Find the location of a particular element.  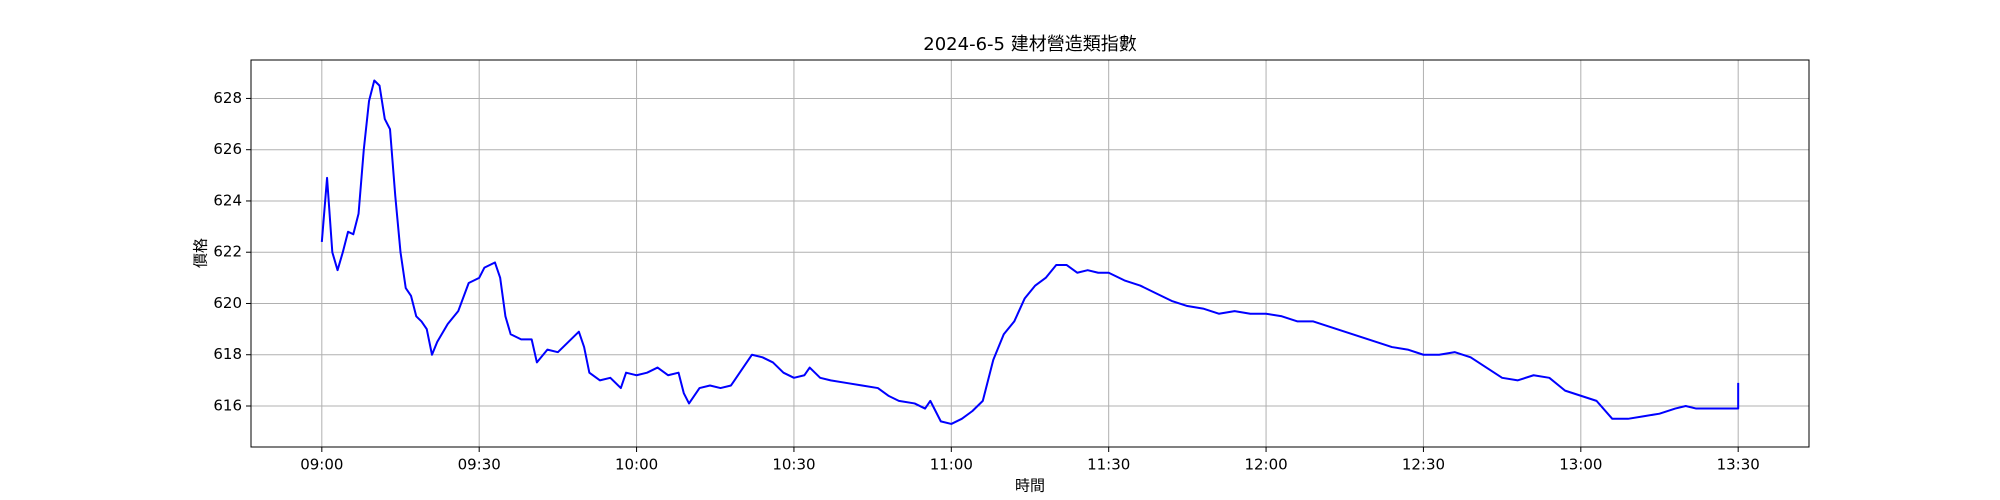

x-tick-label: 09:30 is located at coordinates (479, 465).